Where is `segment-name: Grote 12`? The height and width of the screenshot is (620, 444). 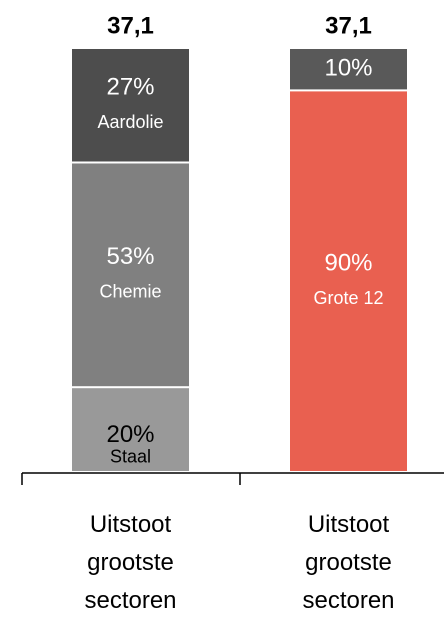
segment-name: Grote 12 is located at coordinates (348, 298).